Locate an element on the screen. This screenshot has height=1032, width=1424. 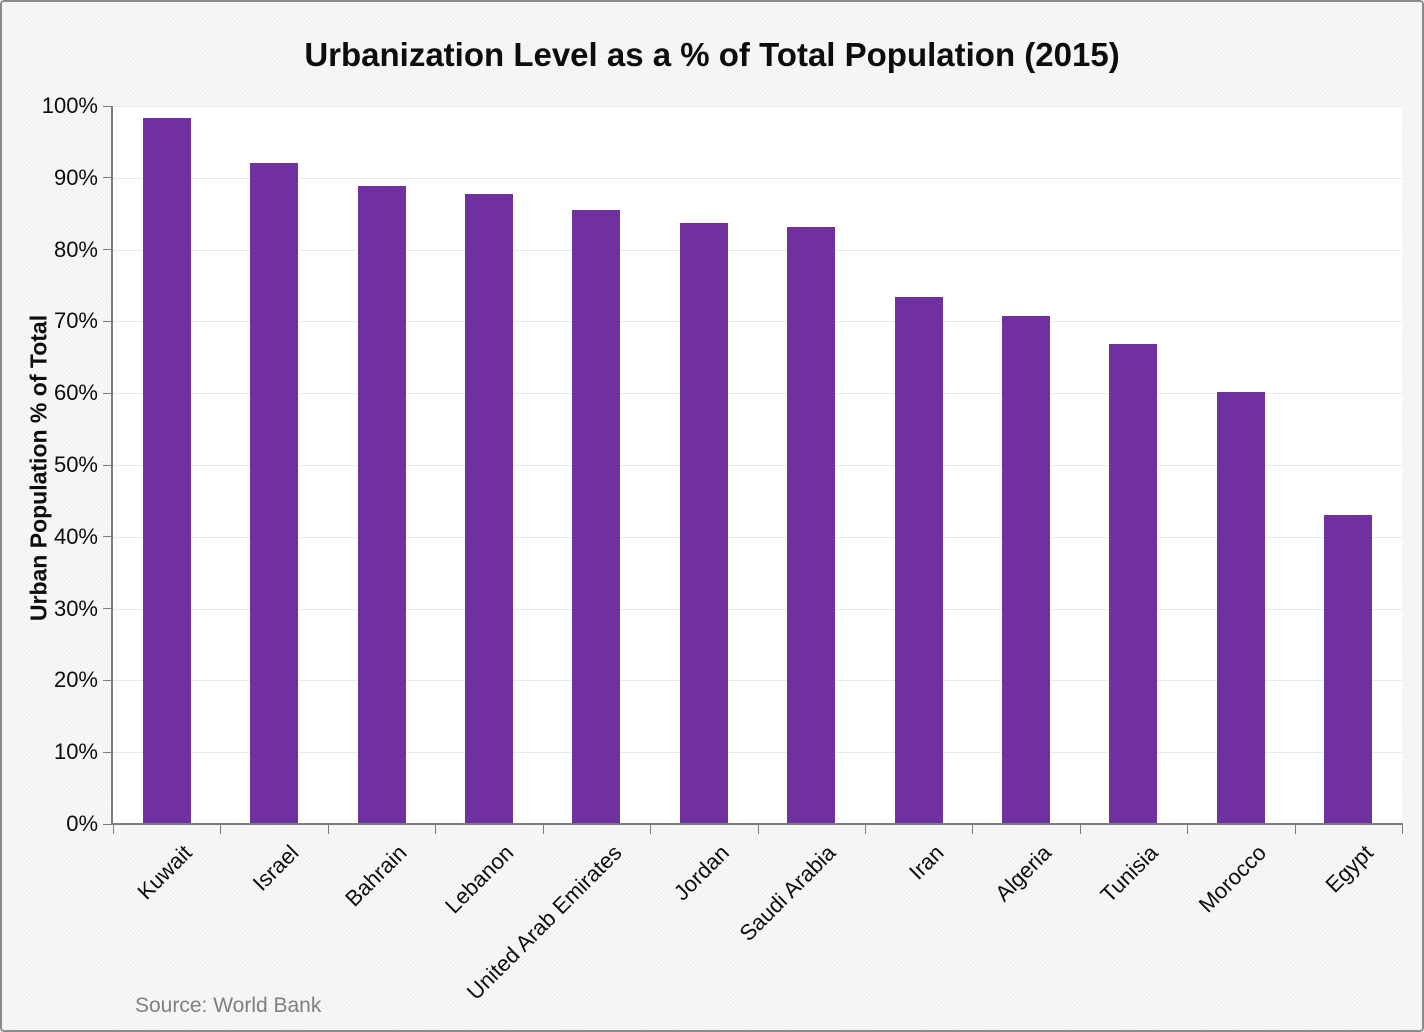
bar-tunisia is located at coordinates (1133, 584).